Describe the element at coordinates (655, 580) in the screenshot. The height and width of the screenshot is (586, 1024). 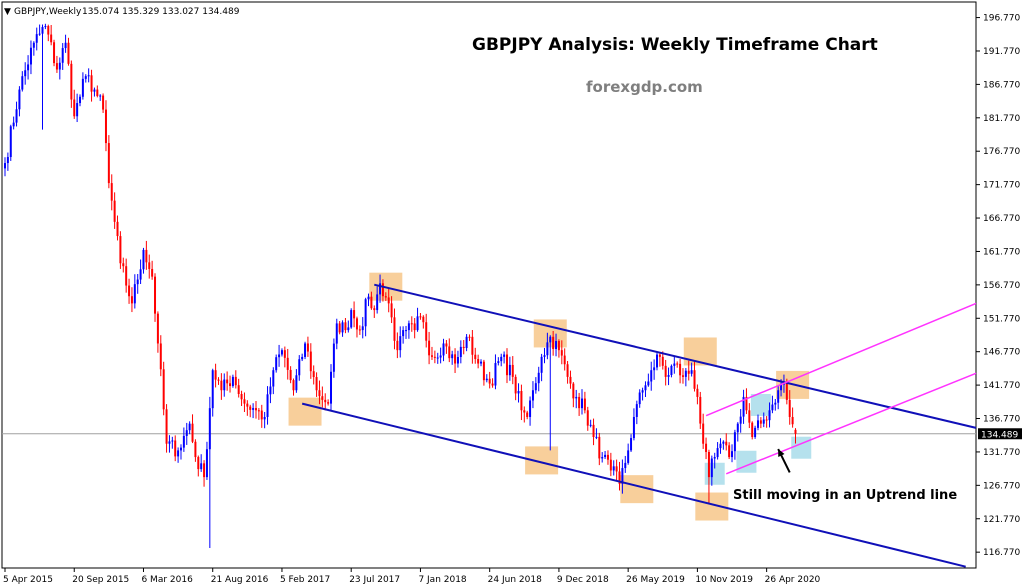
I see `x-tick-label: 26 May 2019` at that location.